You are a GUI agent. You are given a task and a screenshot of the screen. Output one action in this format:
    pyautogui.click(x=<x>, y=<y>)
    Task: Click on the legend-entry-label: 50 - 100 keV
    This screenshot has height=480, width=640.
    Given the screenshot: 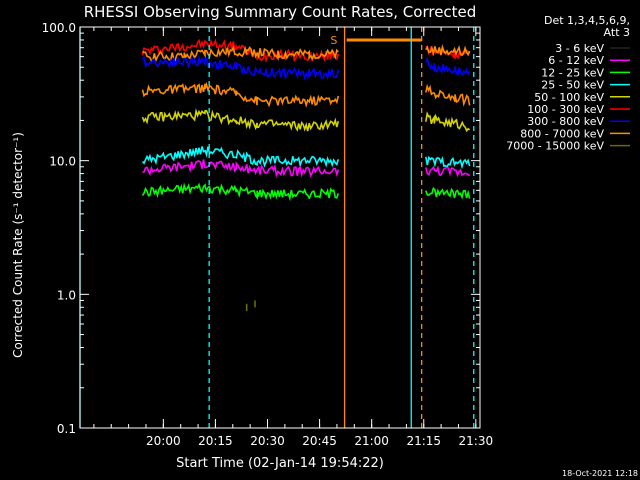 What is the action you would take?
    pyautogui.click(x=569, y=97)
    